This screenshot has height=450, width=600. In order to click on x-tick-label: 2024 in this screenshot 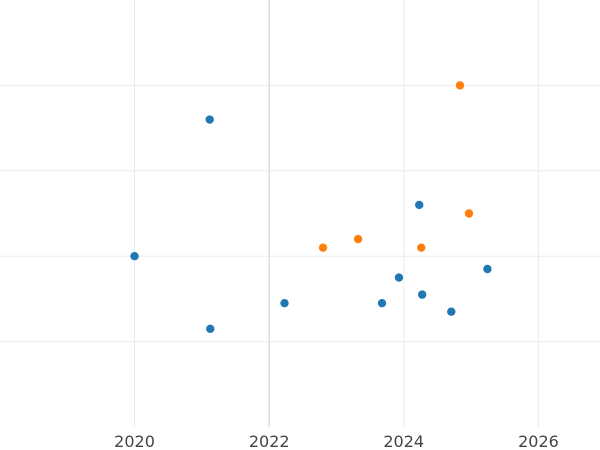, I will do `click(403, 441)`.